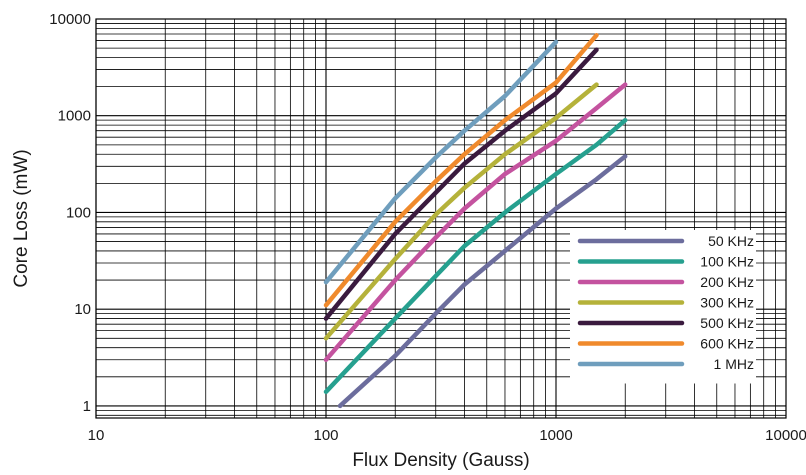  What do you see at coordinates (78, 212) in the screenshot?
I see `y-tick-label: 100` at bounding box center [78, 212].